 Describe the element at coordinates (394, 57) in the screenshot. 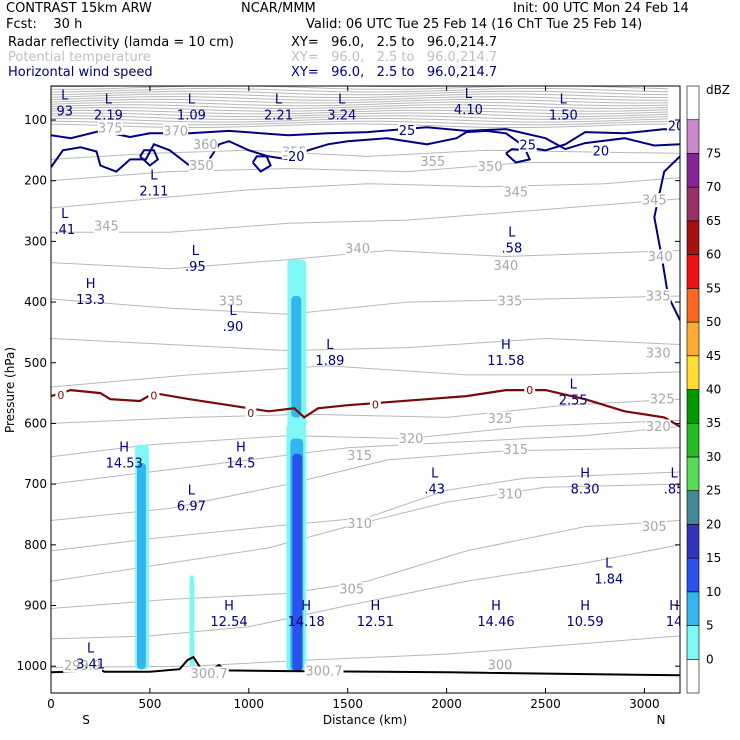

I see `field-2-xy: XY= 96.0, 2.5 to 96.0,214.7` at that location.